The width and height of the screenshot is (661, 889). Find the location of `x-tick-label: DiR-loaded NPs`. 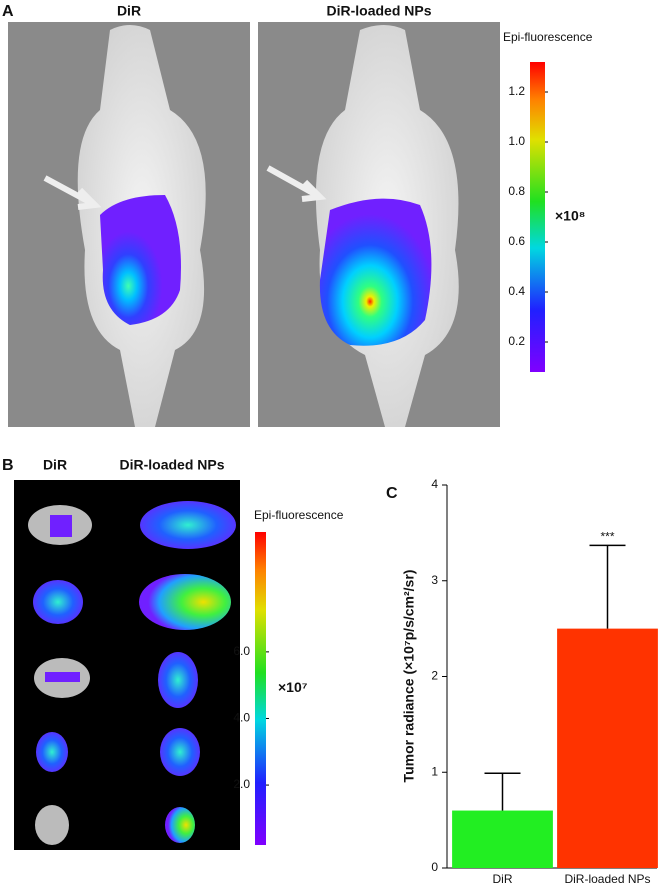

x-tick-label: DiR-loaded NPs is located at coordinates (607, 879).